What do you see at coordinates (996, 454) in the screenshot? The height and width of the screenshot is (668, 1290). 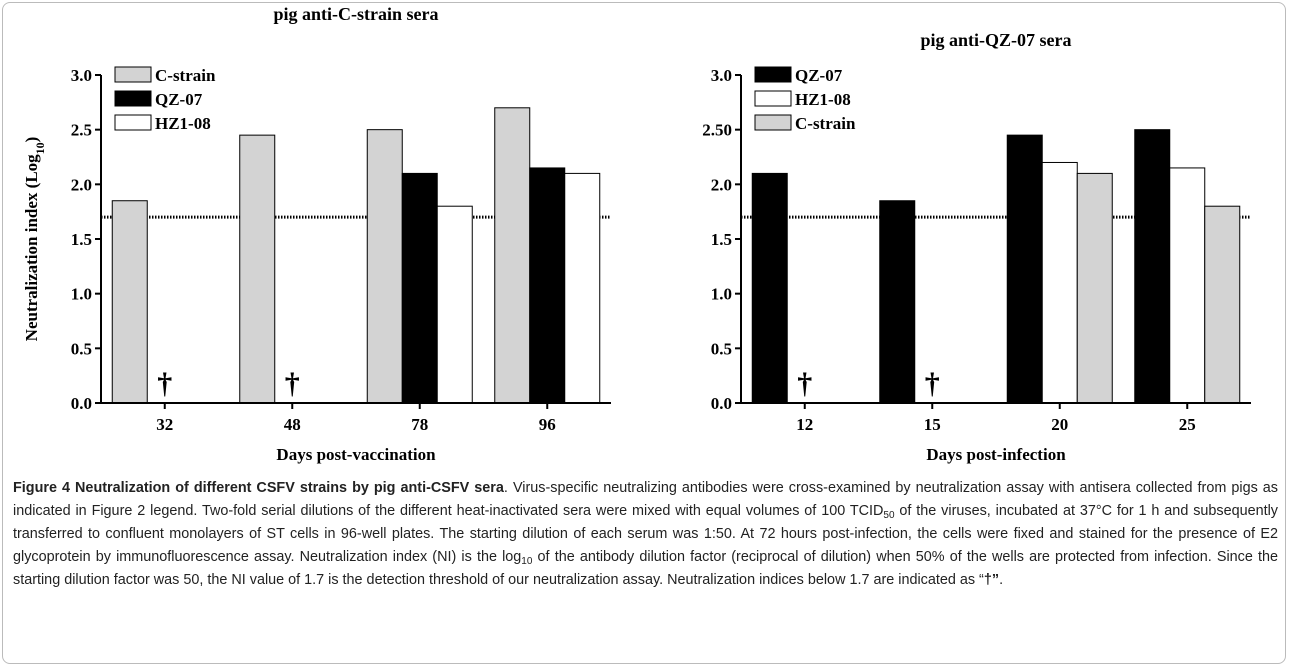 I see `x-axis-label: Days post-infection` at bounding box center [996, 454].